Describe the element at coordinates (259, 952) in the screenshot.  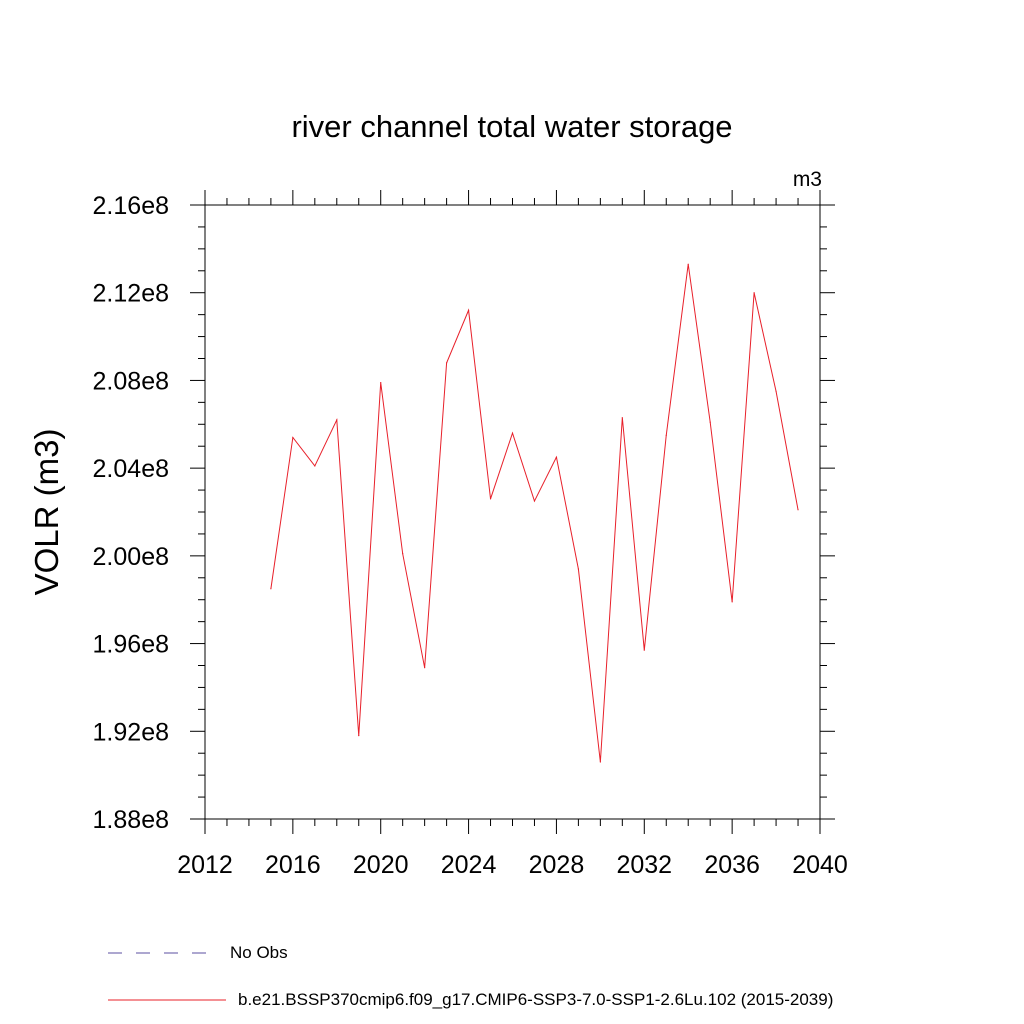
I see `legend-label-no-obs: No Obs` at that location.